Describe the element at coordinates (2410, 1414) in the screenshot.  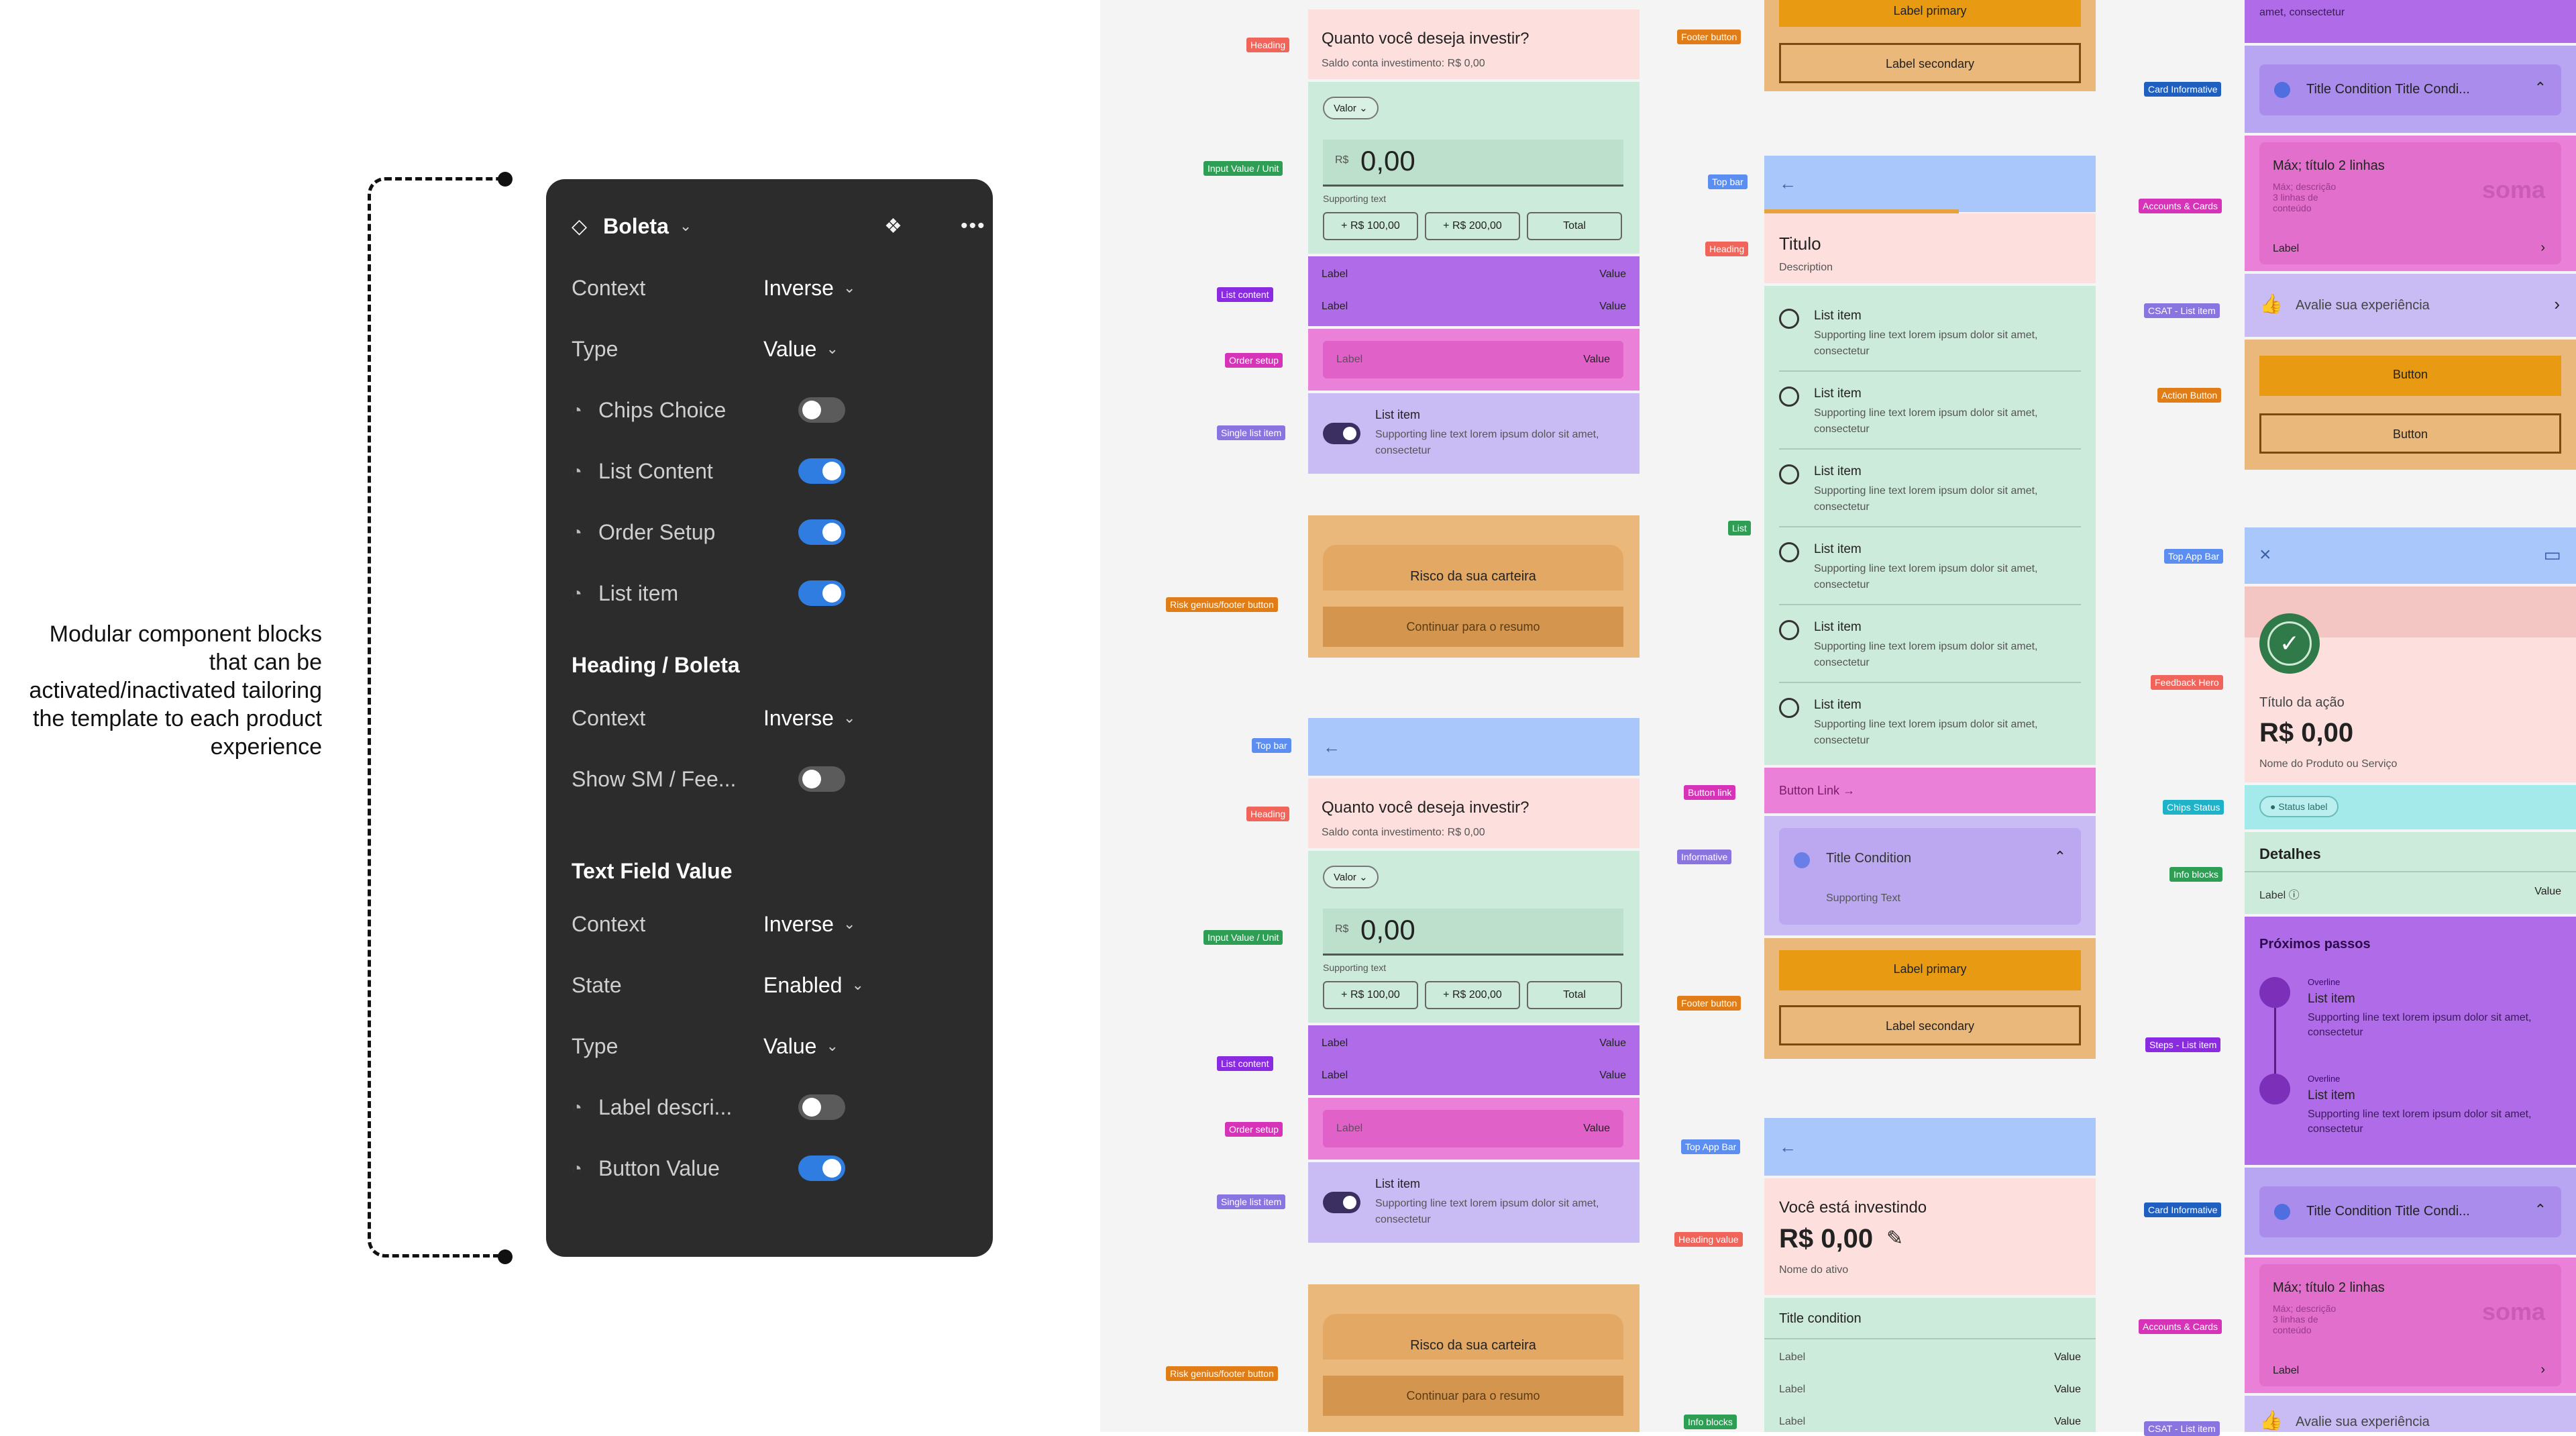
I see `csat-item: 👍 Avalie sua experiência` at that location.